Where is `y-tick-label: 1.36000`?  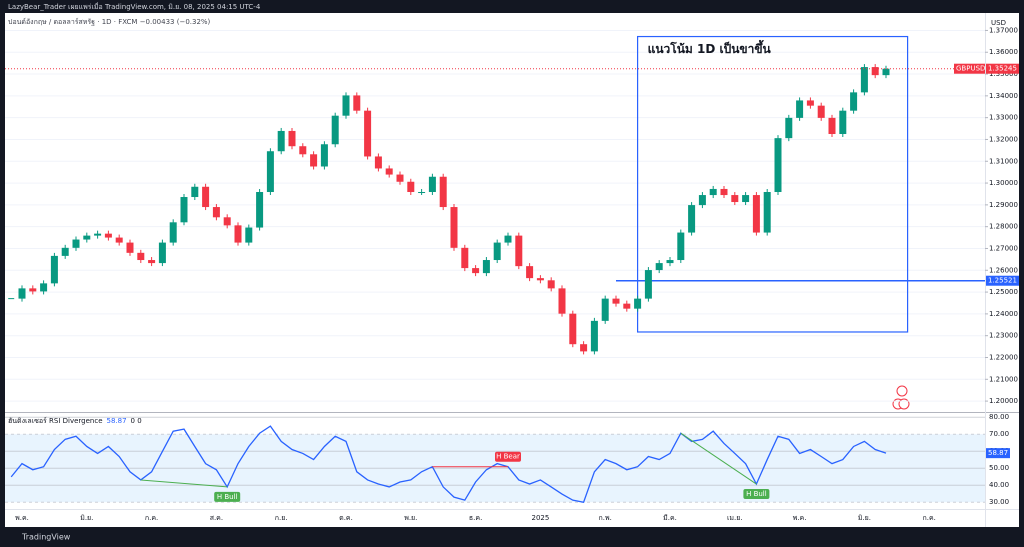
y-tick-label: 1.36000 is located at coordinates (1003, 52).